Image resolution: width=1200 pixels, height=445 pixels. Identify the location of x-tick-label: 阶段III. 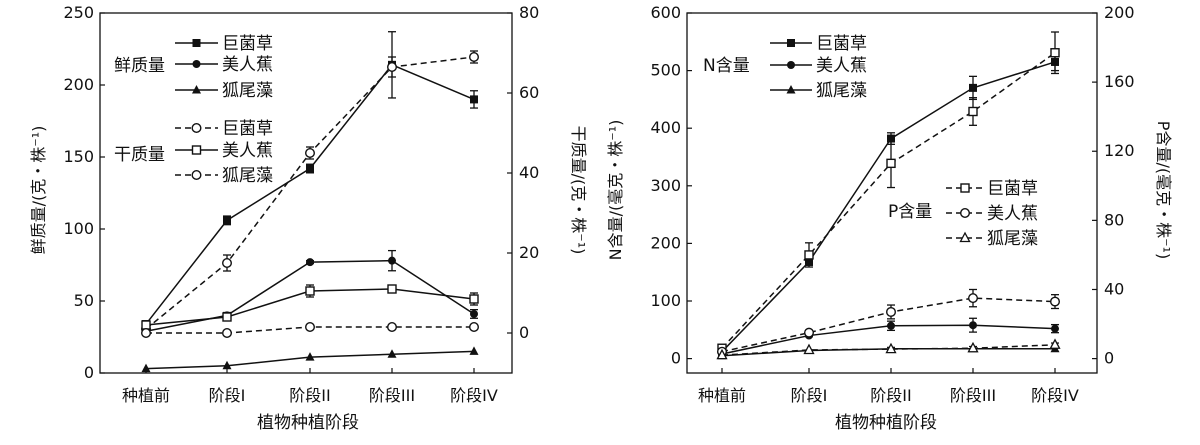
(392, 395).